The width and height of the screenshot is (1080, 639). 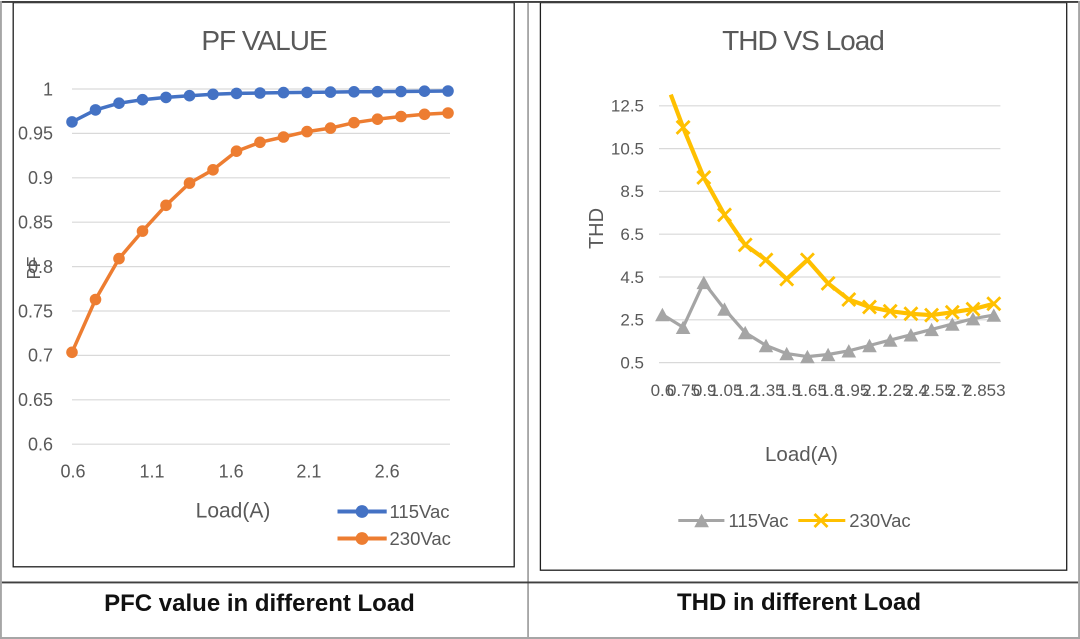 What do you see at coordinates (803, 40) in the screenshot?
I see `svg-text: THD VS Load` at bounding box center [803, 40].